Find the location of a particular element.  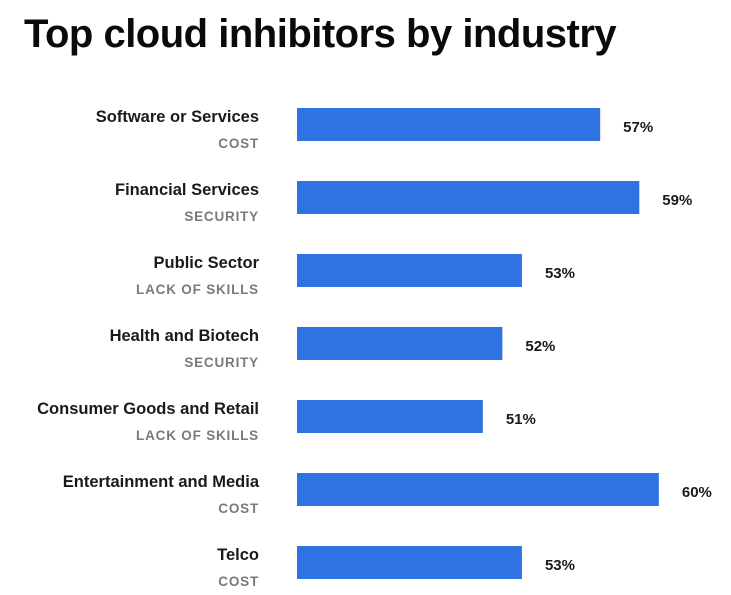

category-label: Consumer Goods and Retail is located at coordinates (148, 409).